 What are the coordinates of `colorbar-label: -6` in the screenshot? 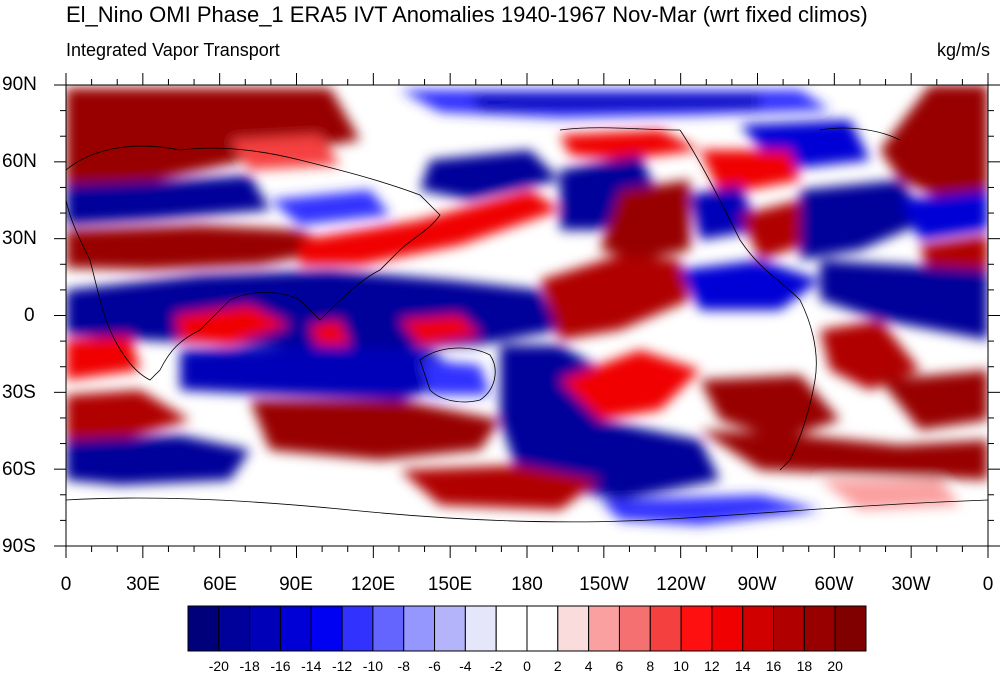 It's located at (434, 666).